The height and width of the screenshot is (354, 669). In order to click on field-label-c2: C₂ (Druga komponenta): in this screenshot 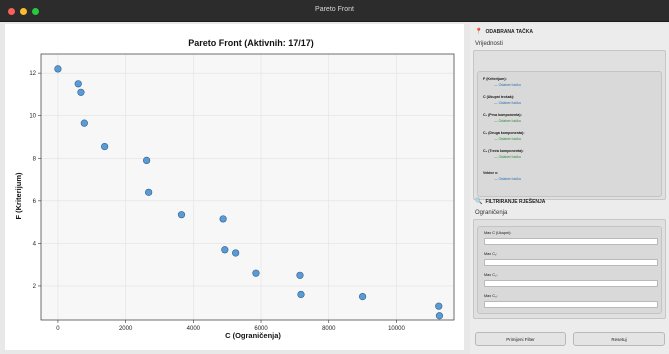, I will do `click(504, 133)`.